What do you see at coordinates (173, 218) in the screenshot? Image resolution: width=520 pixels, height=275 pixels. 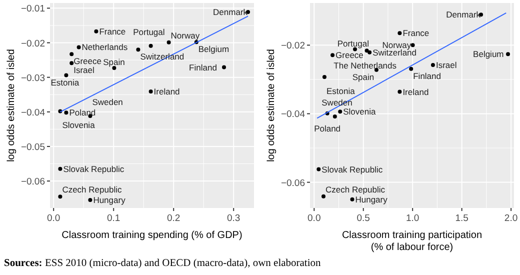 I see `x-tick-label: 0.2` at bounding box center [173, 218].